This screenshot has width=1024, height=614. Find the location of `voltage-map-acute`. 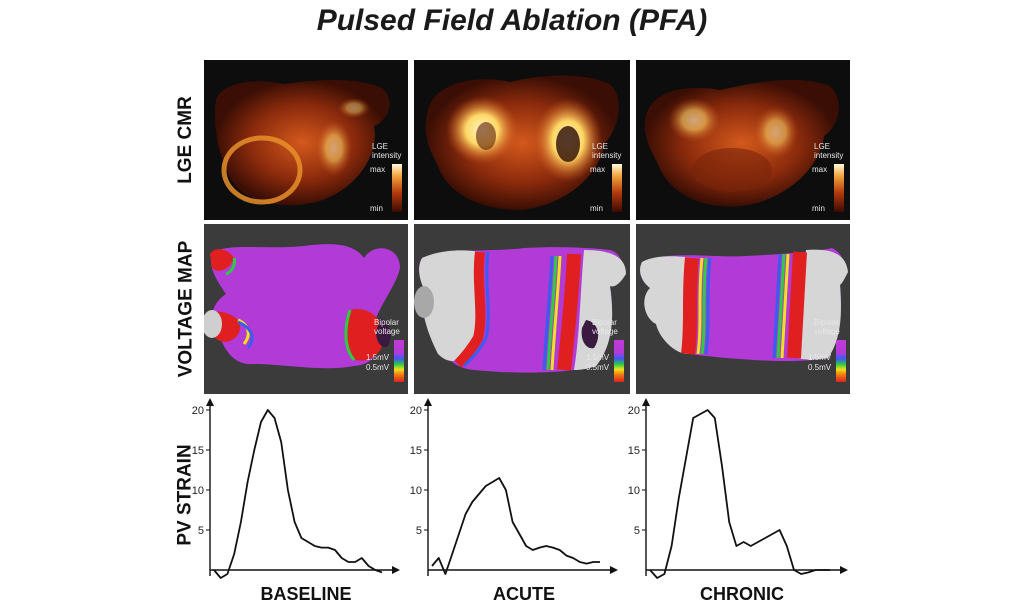

voltage-map-acute is located at coordinates (520, 310).